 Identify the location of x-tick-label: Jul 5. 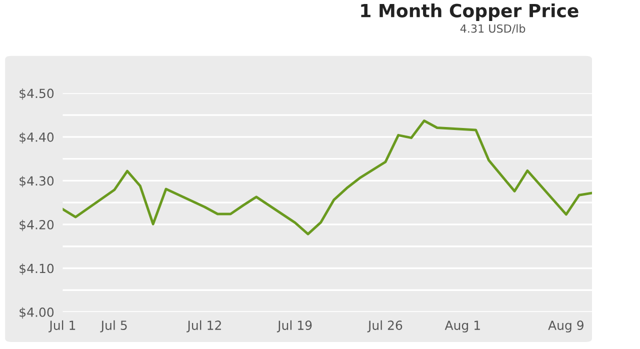
(113, 326).